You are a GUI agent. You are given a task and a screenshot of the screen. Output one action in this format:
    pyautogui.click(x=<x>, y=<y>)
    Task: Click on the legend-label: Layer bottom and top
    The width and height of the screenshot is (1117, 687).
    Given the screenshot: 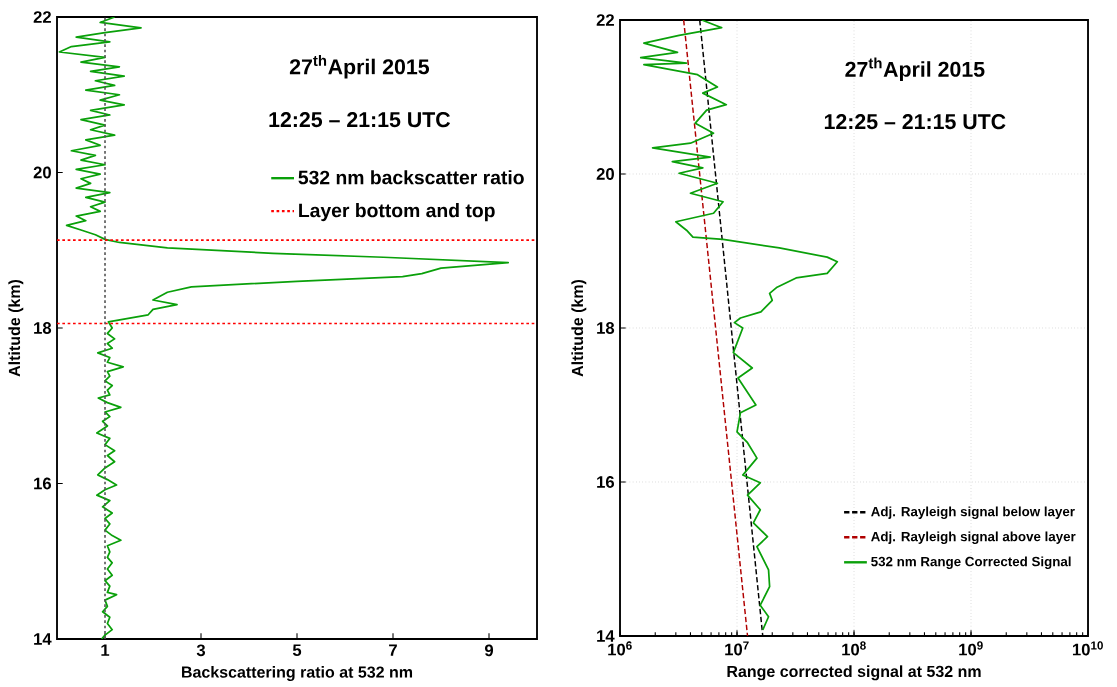 What is the action you would take?
    pyautogui.click(x=397, y=212)
    